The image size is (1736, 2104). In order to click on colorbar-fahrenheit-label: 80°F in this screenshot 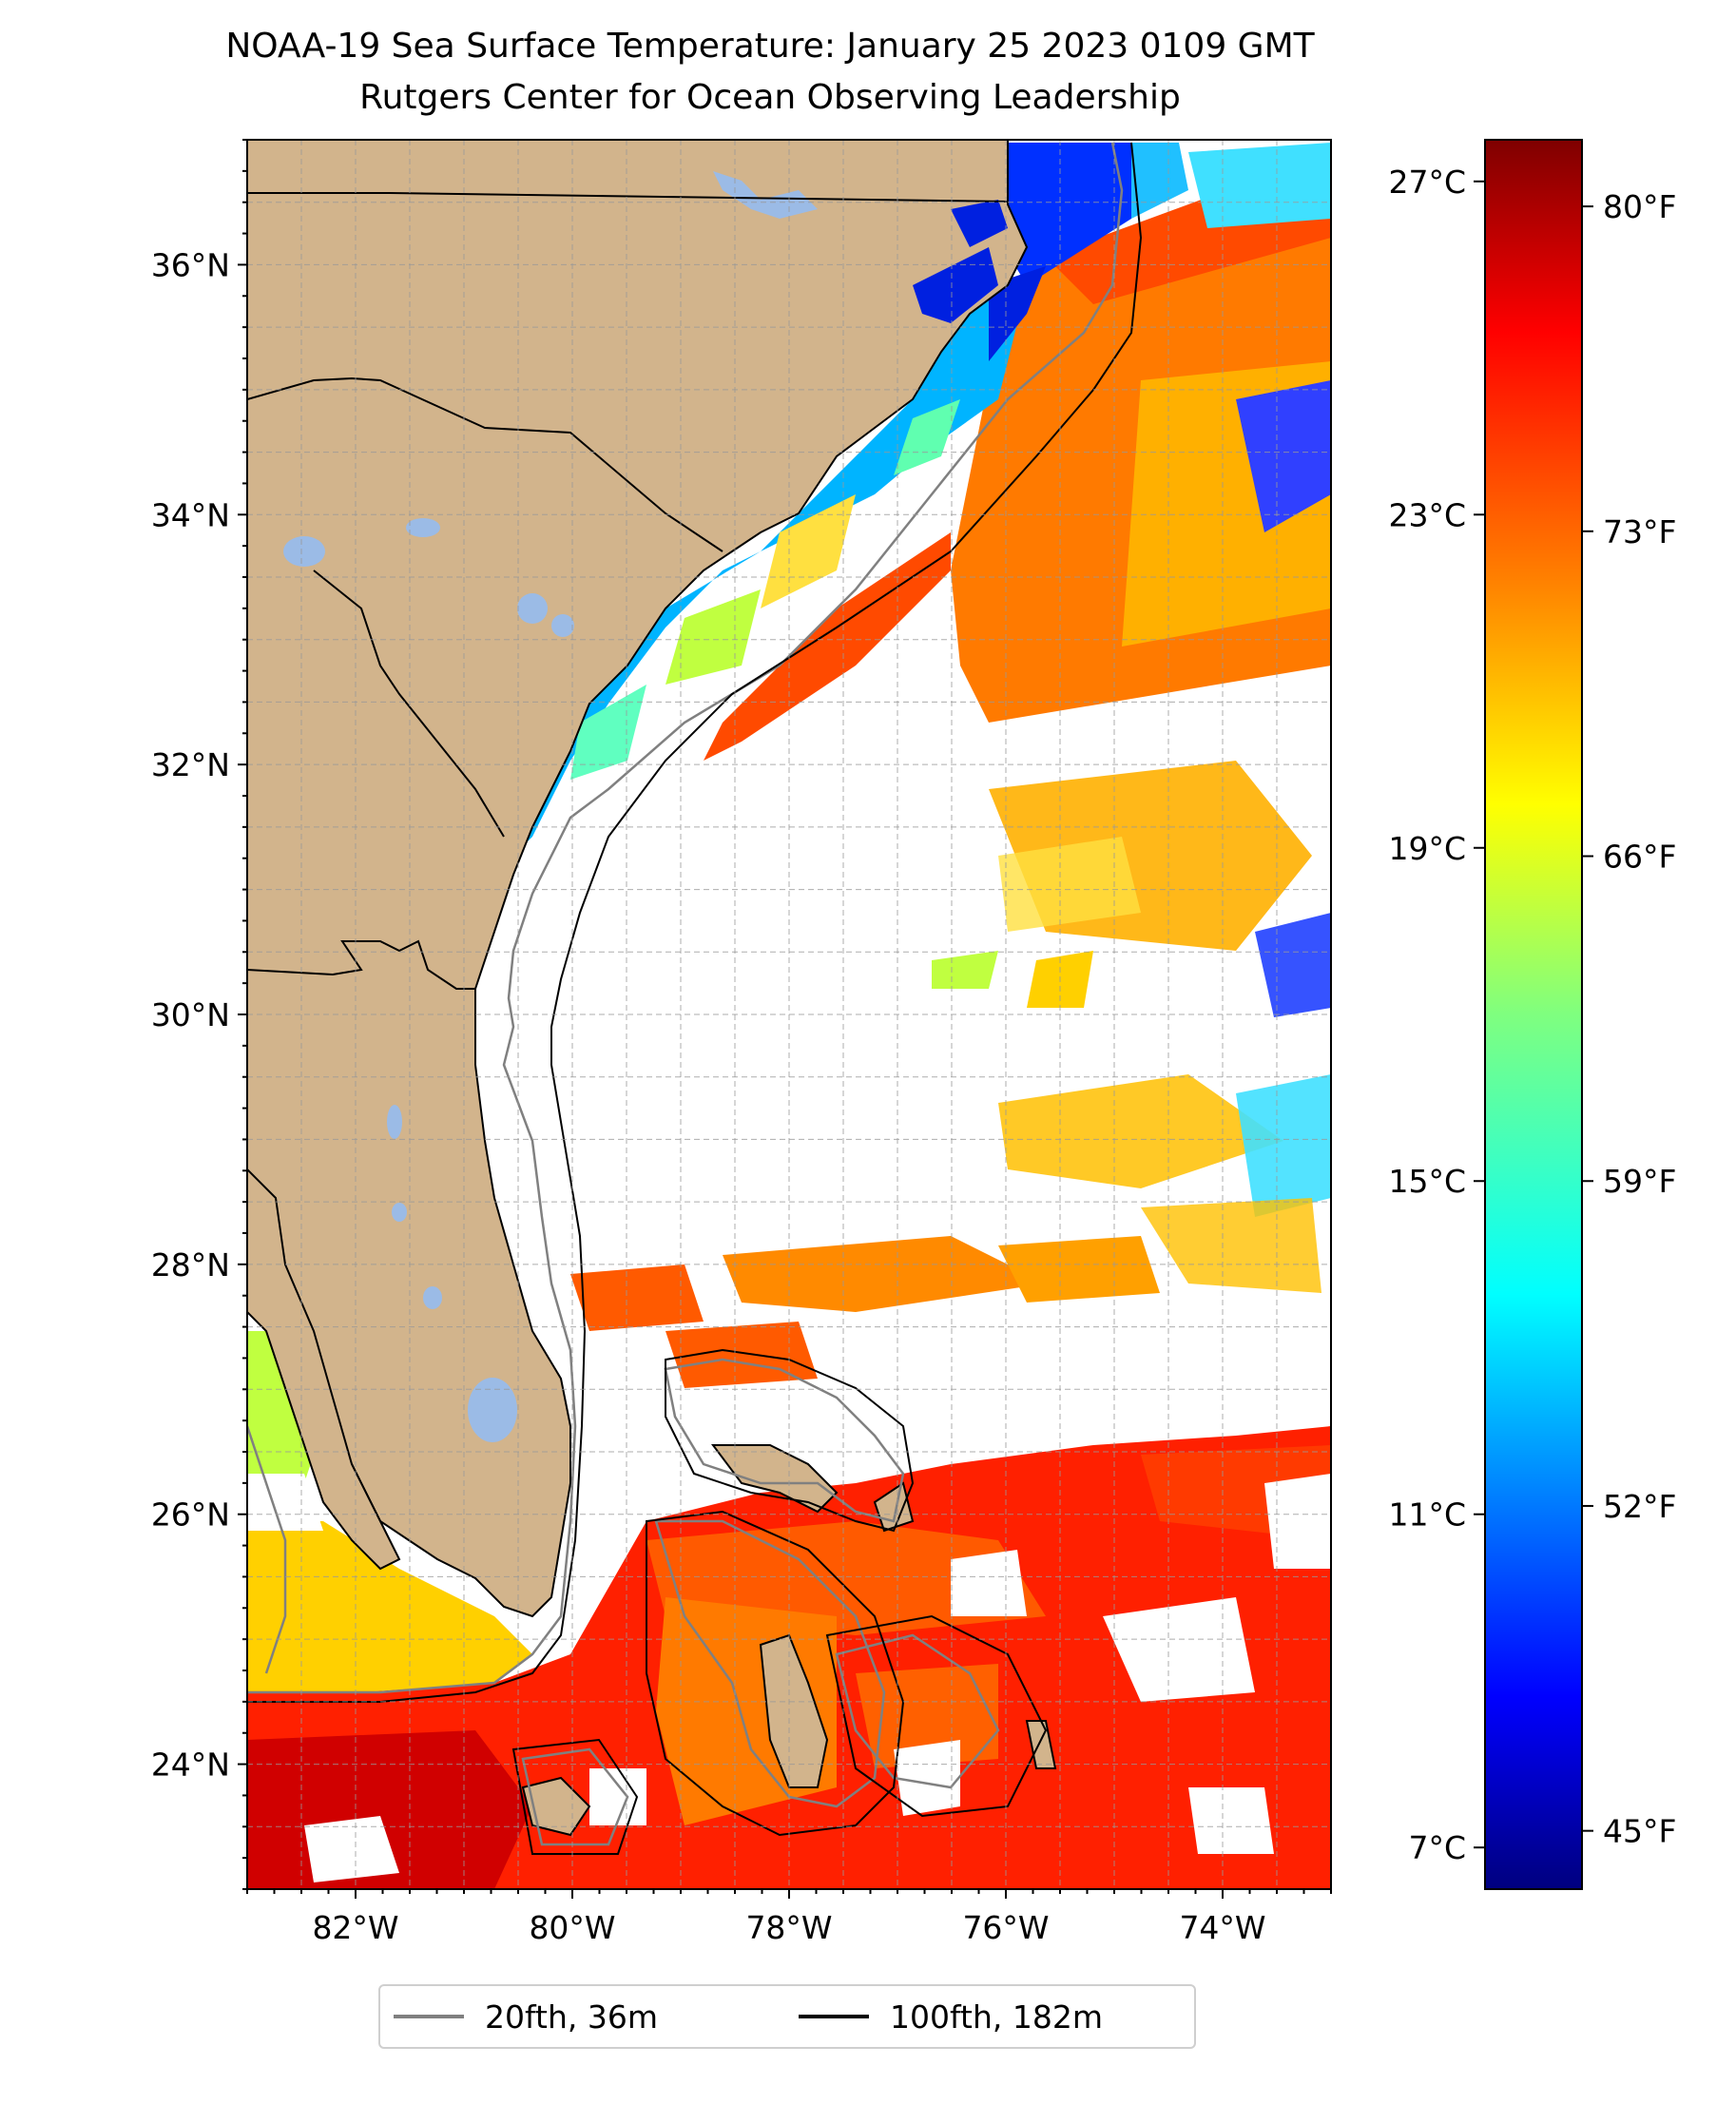, I will do `click(1640, 206)`.